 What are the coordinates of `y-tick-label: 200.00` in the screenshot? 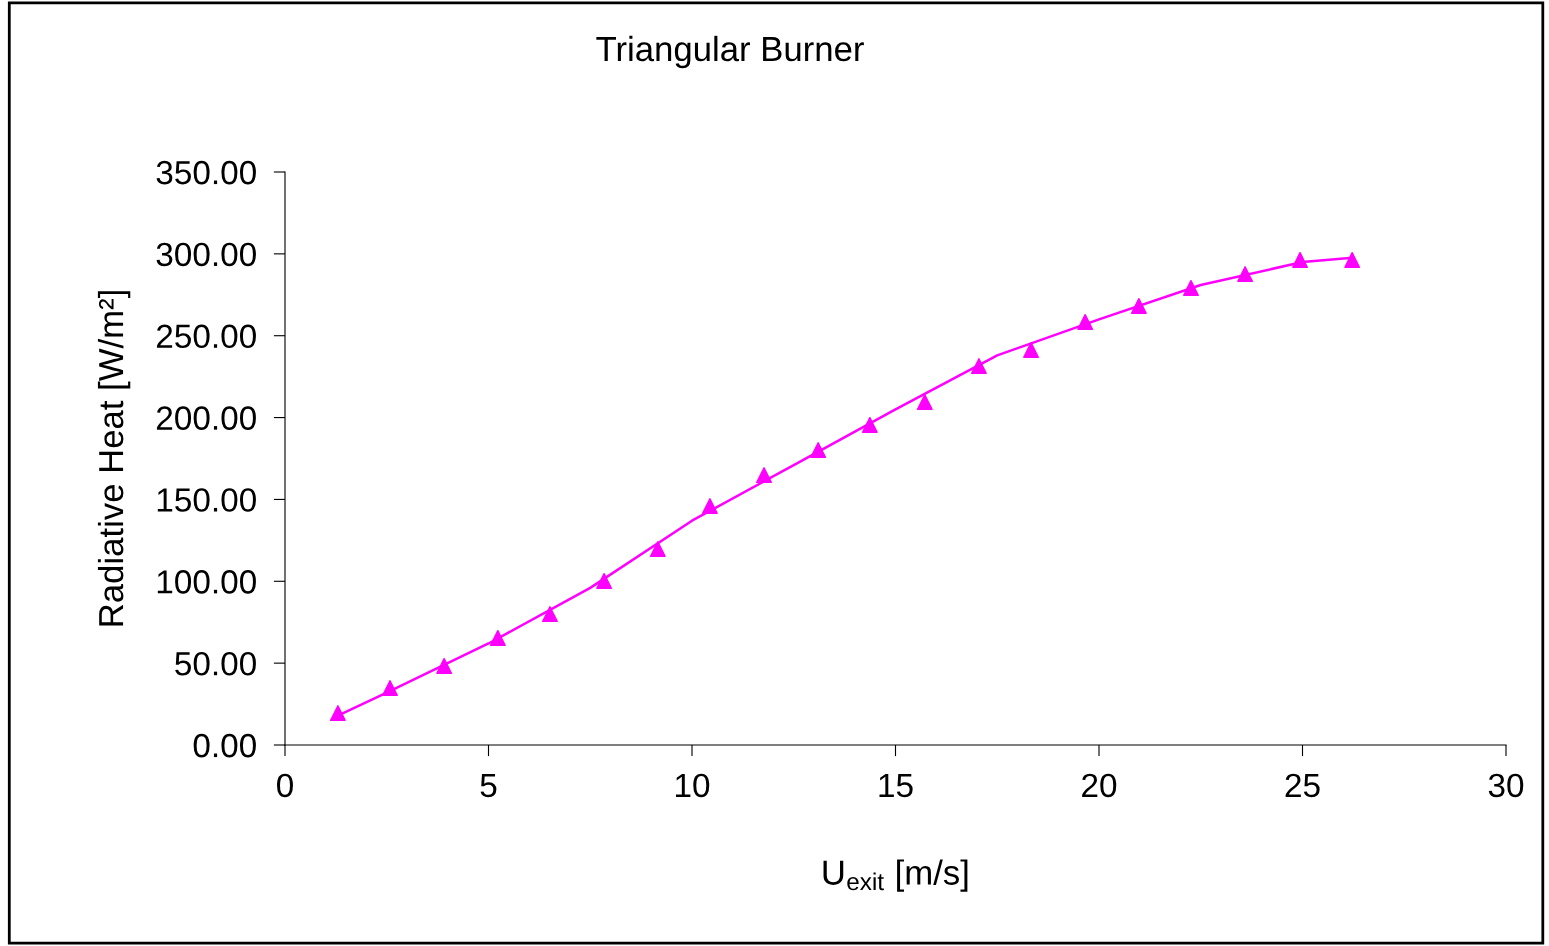 It's located at (206, 418).